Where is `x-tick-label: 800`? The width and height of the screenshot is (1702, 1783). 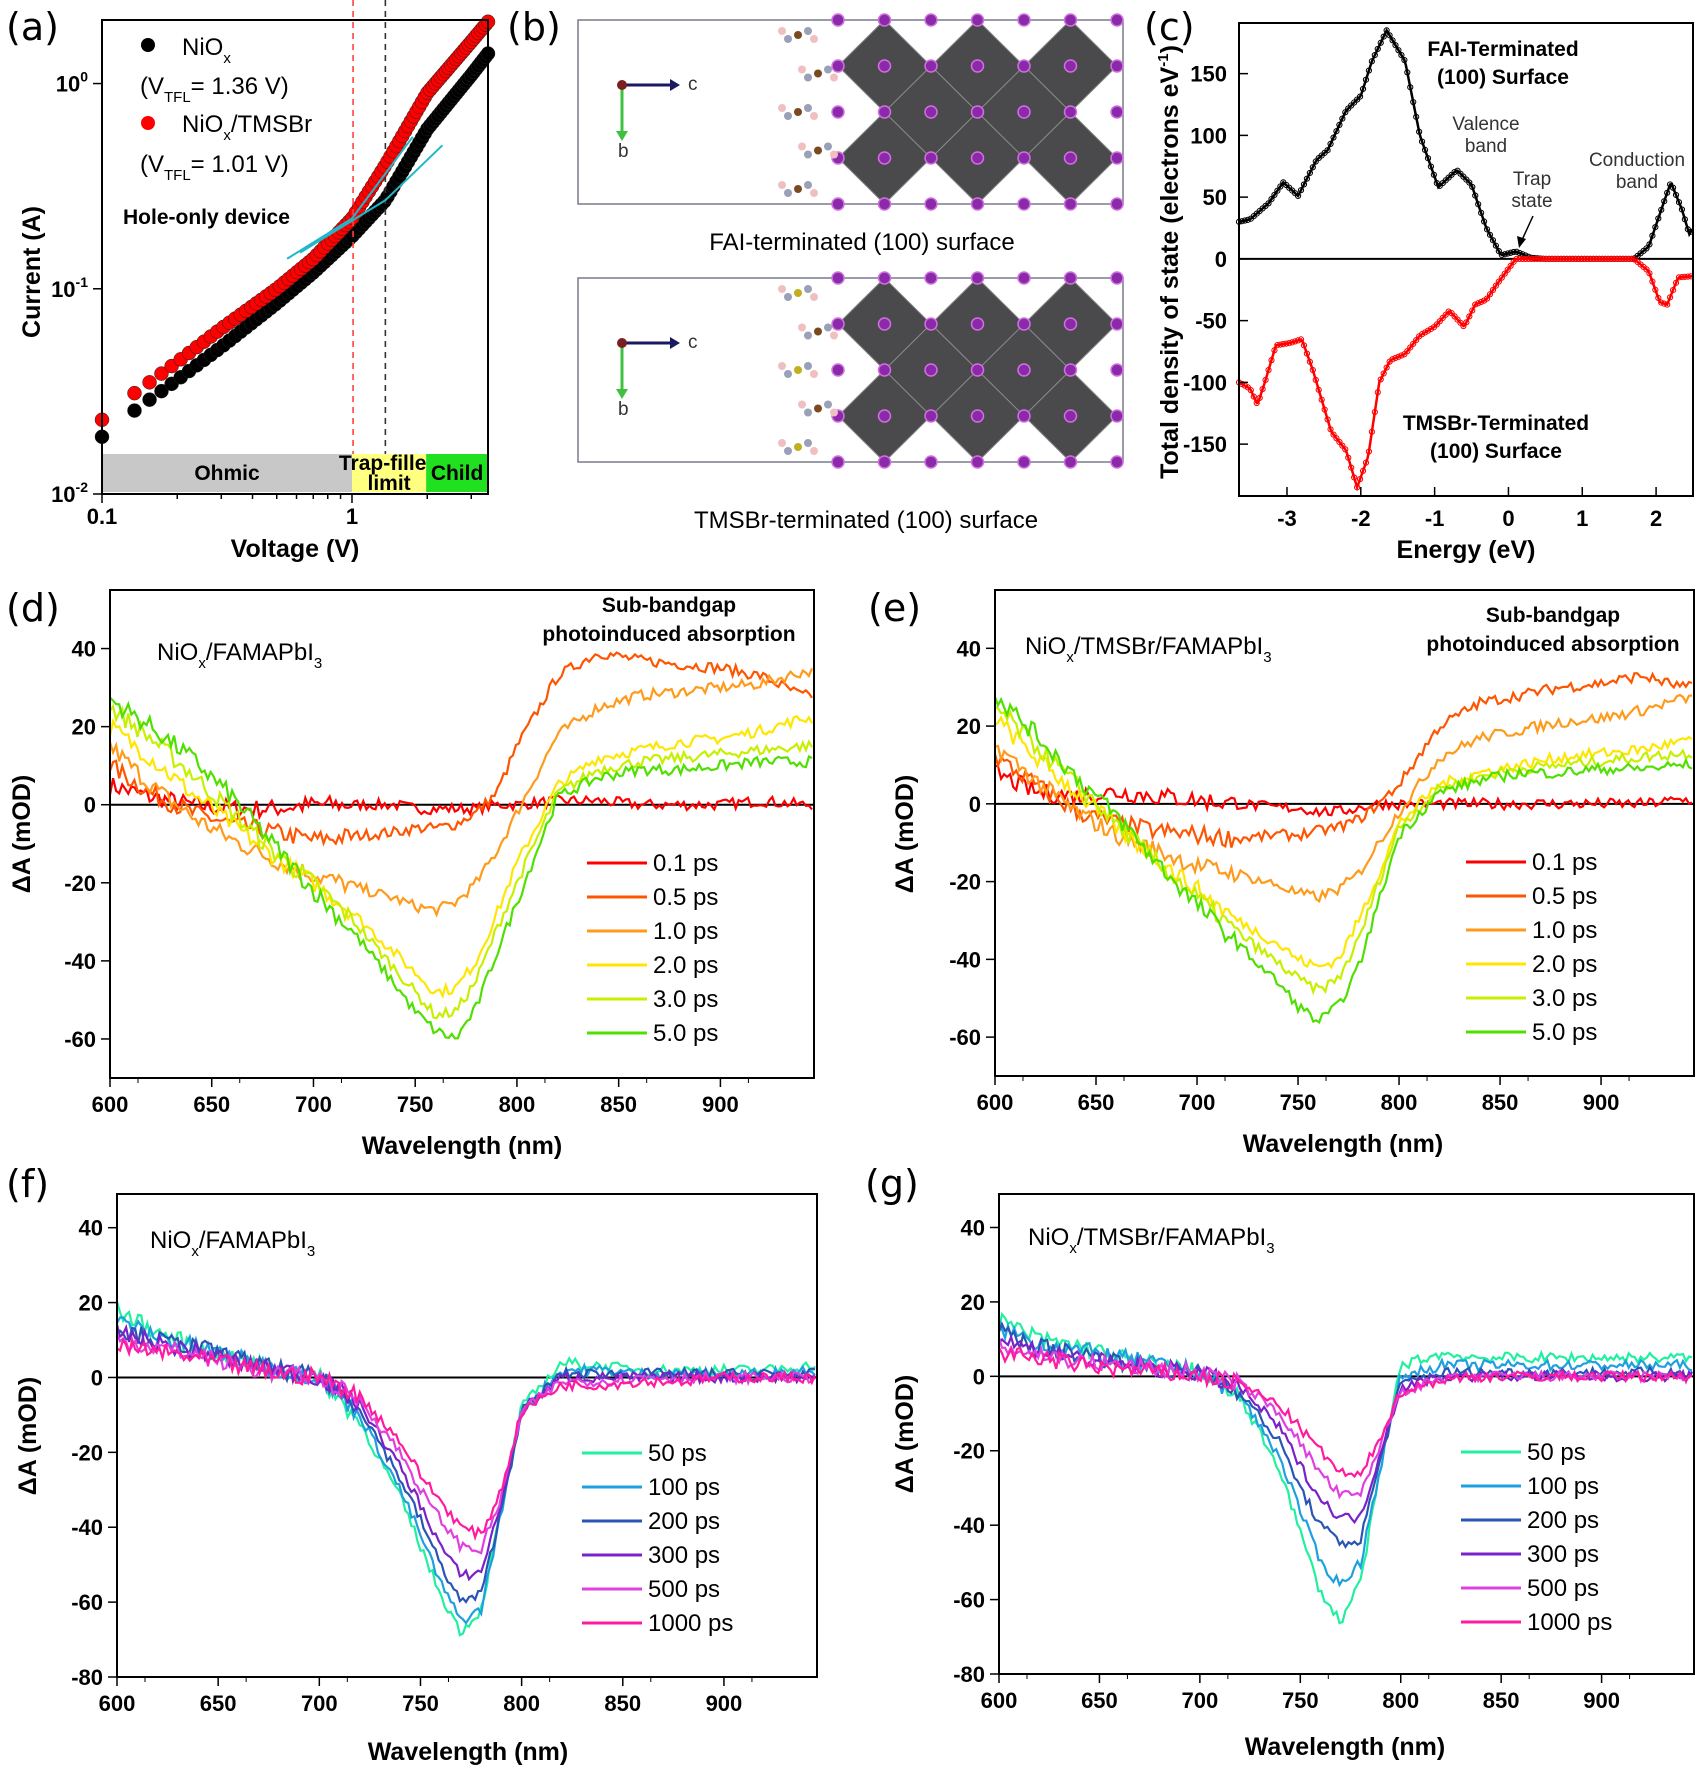 x-tick-label: 800 is located at coordinates (521, 1703).